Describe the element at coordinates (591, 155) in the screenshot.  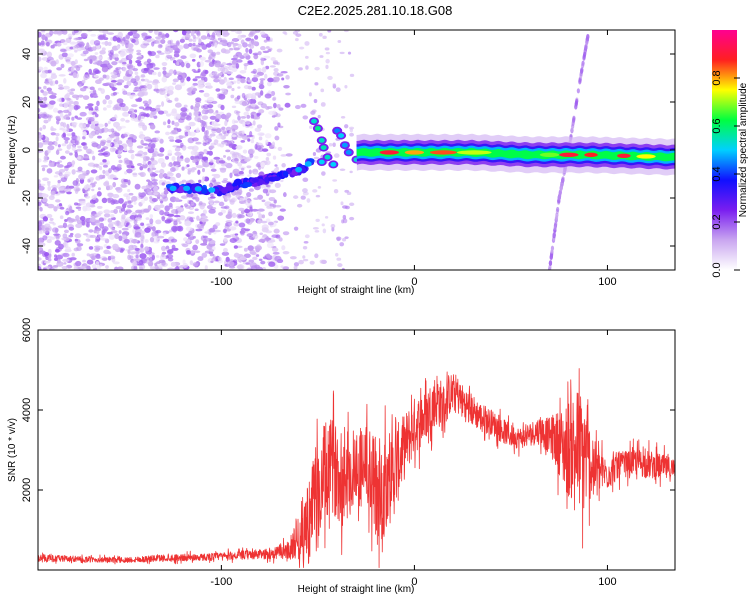
I see `carrier-hotspot` at that location.